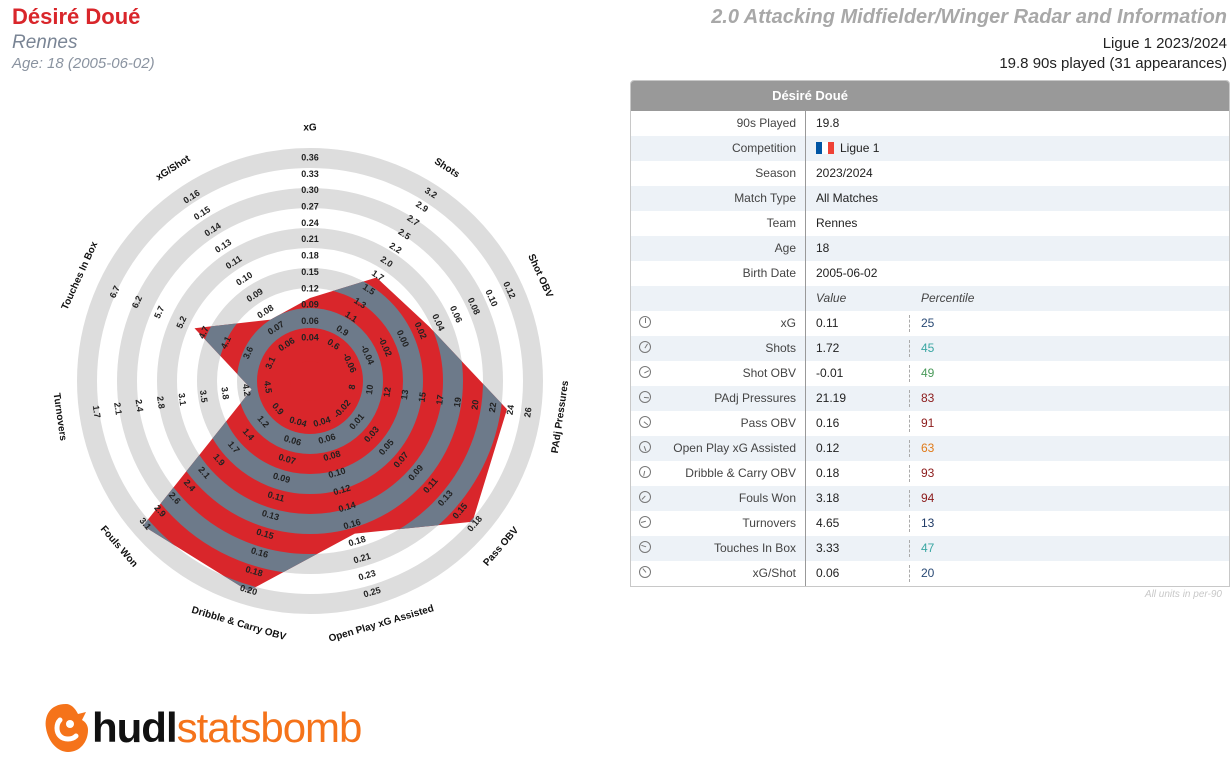 The image size is (1230, 780). What do you see at coordinates (310, 128) in the screenshot?
I see `radar-axis-label: xG` at bounding box center [310, 128].